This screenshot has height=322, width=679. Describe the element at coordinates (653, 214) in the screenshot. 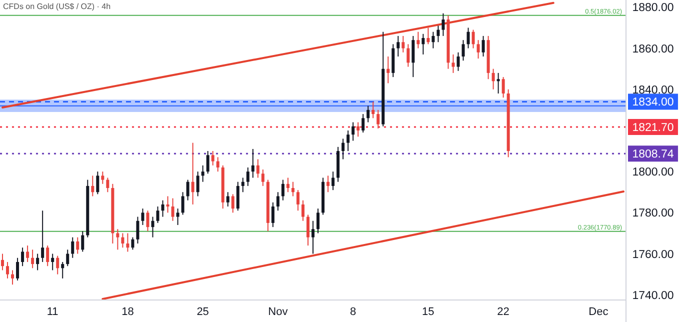

I see `y-tick-label: 1780.00` at that location.